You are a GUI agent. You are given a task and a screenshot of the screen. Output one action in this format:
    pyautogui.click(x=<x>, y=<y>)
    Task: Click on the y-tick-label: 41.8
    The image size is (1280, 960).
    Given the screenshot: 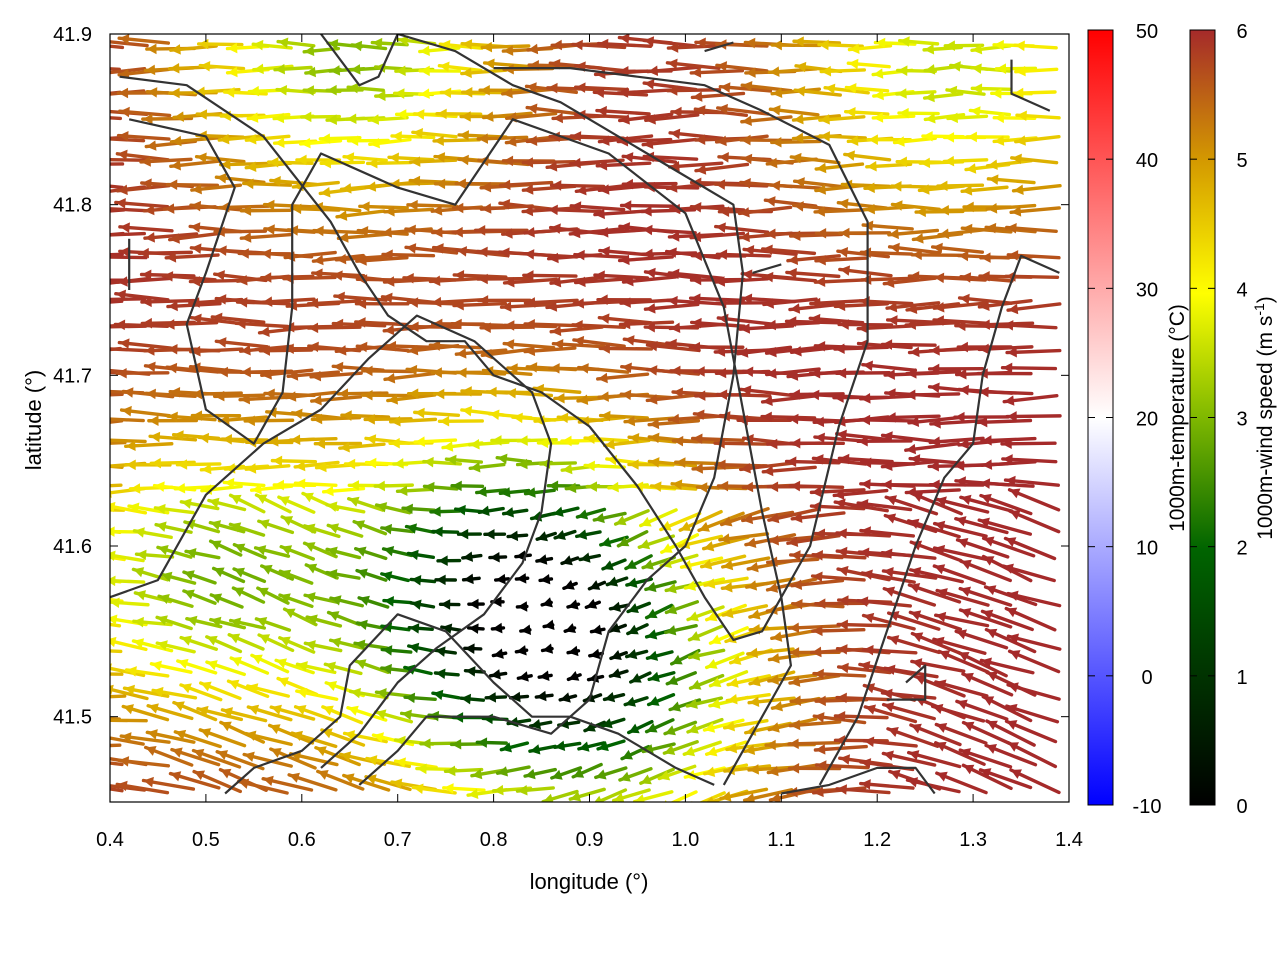 What is the action you would take?
    pyautogui.click(x=72, y=206)
    